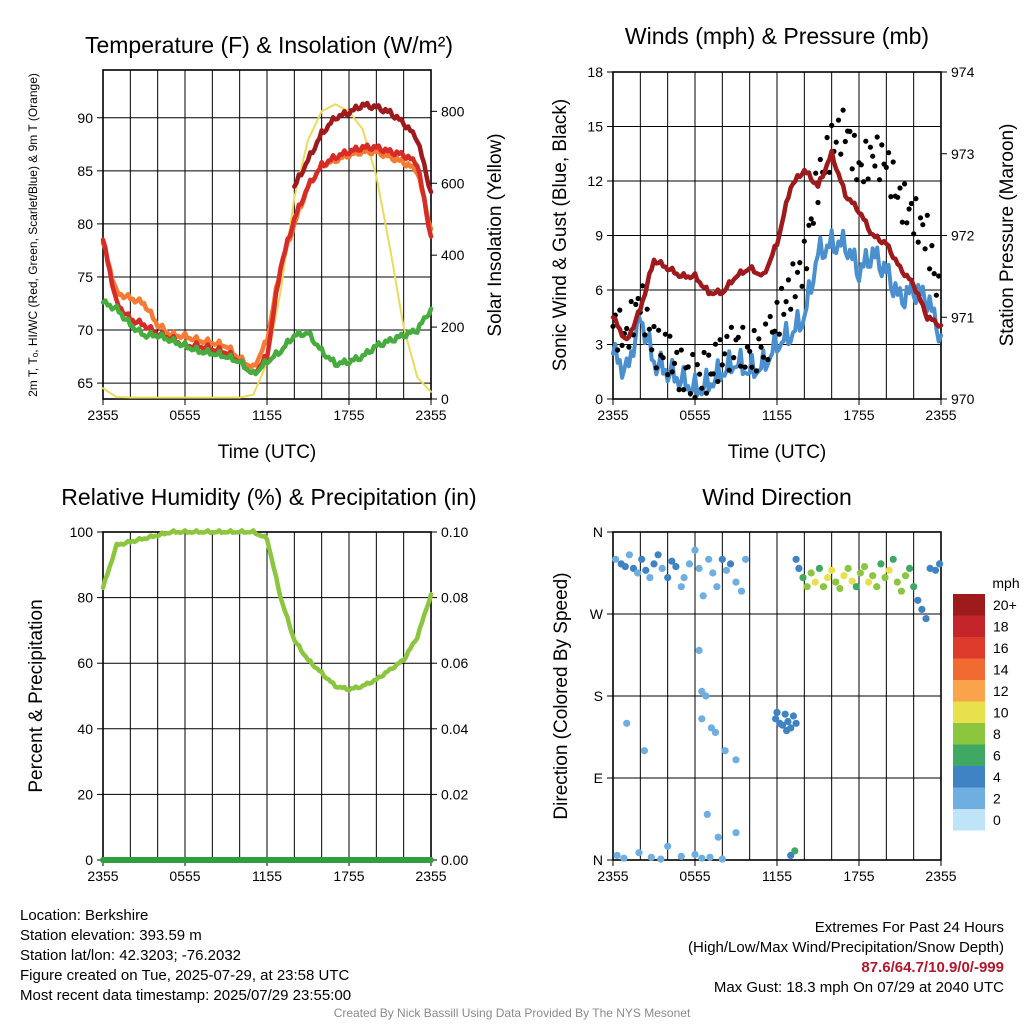 The image size is (1024, 1024). I want to click on wind-xtick-label: 1755, so click(858, 415).